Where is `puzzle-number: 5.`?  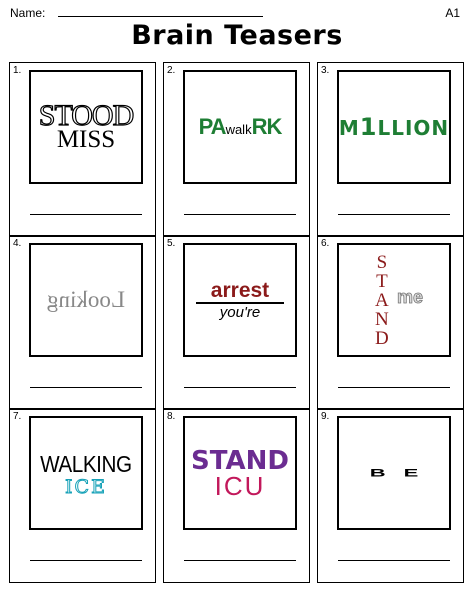 puzzle-number: 5. is located at coordinates (171, 243).